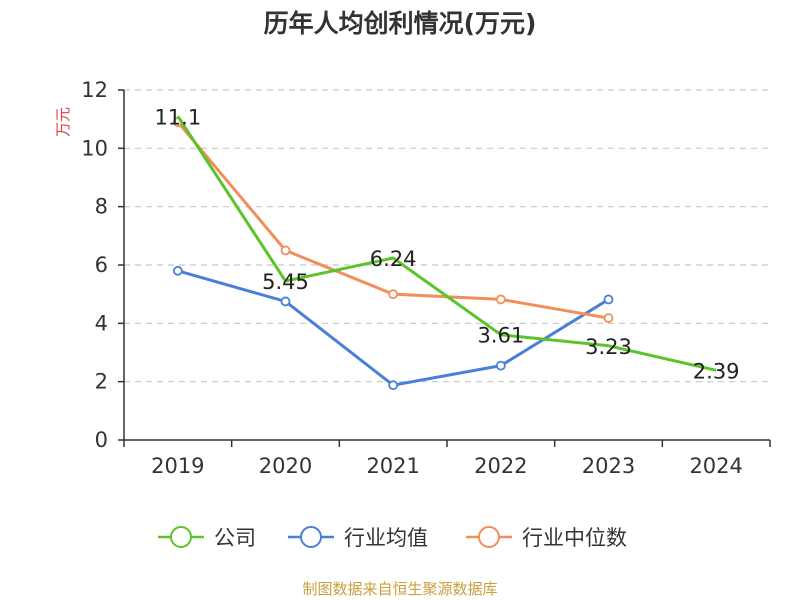  Describe the element at coordinates (101, 207) in the screenshot. I see `y-tick-label: 8` at that location.